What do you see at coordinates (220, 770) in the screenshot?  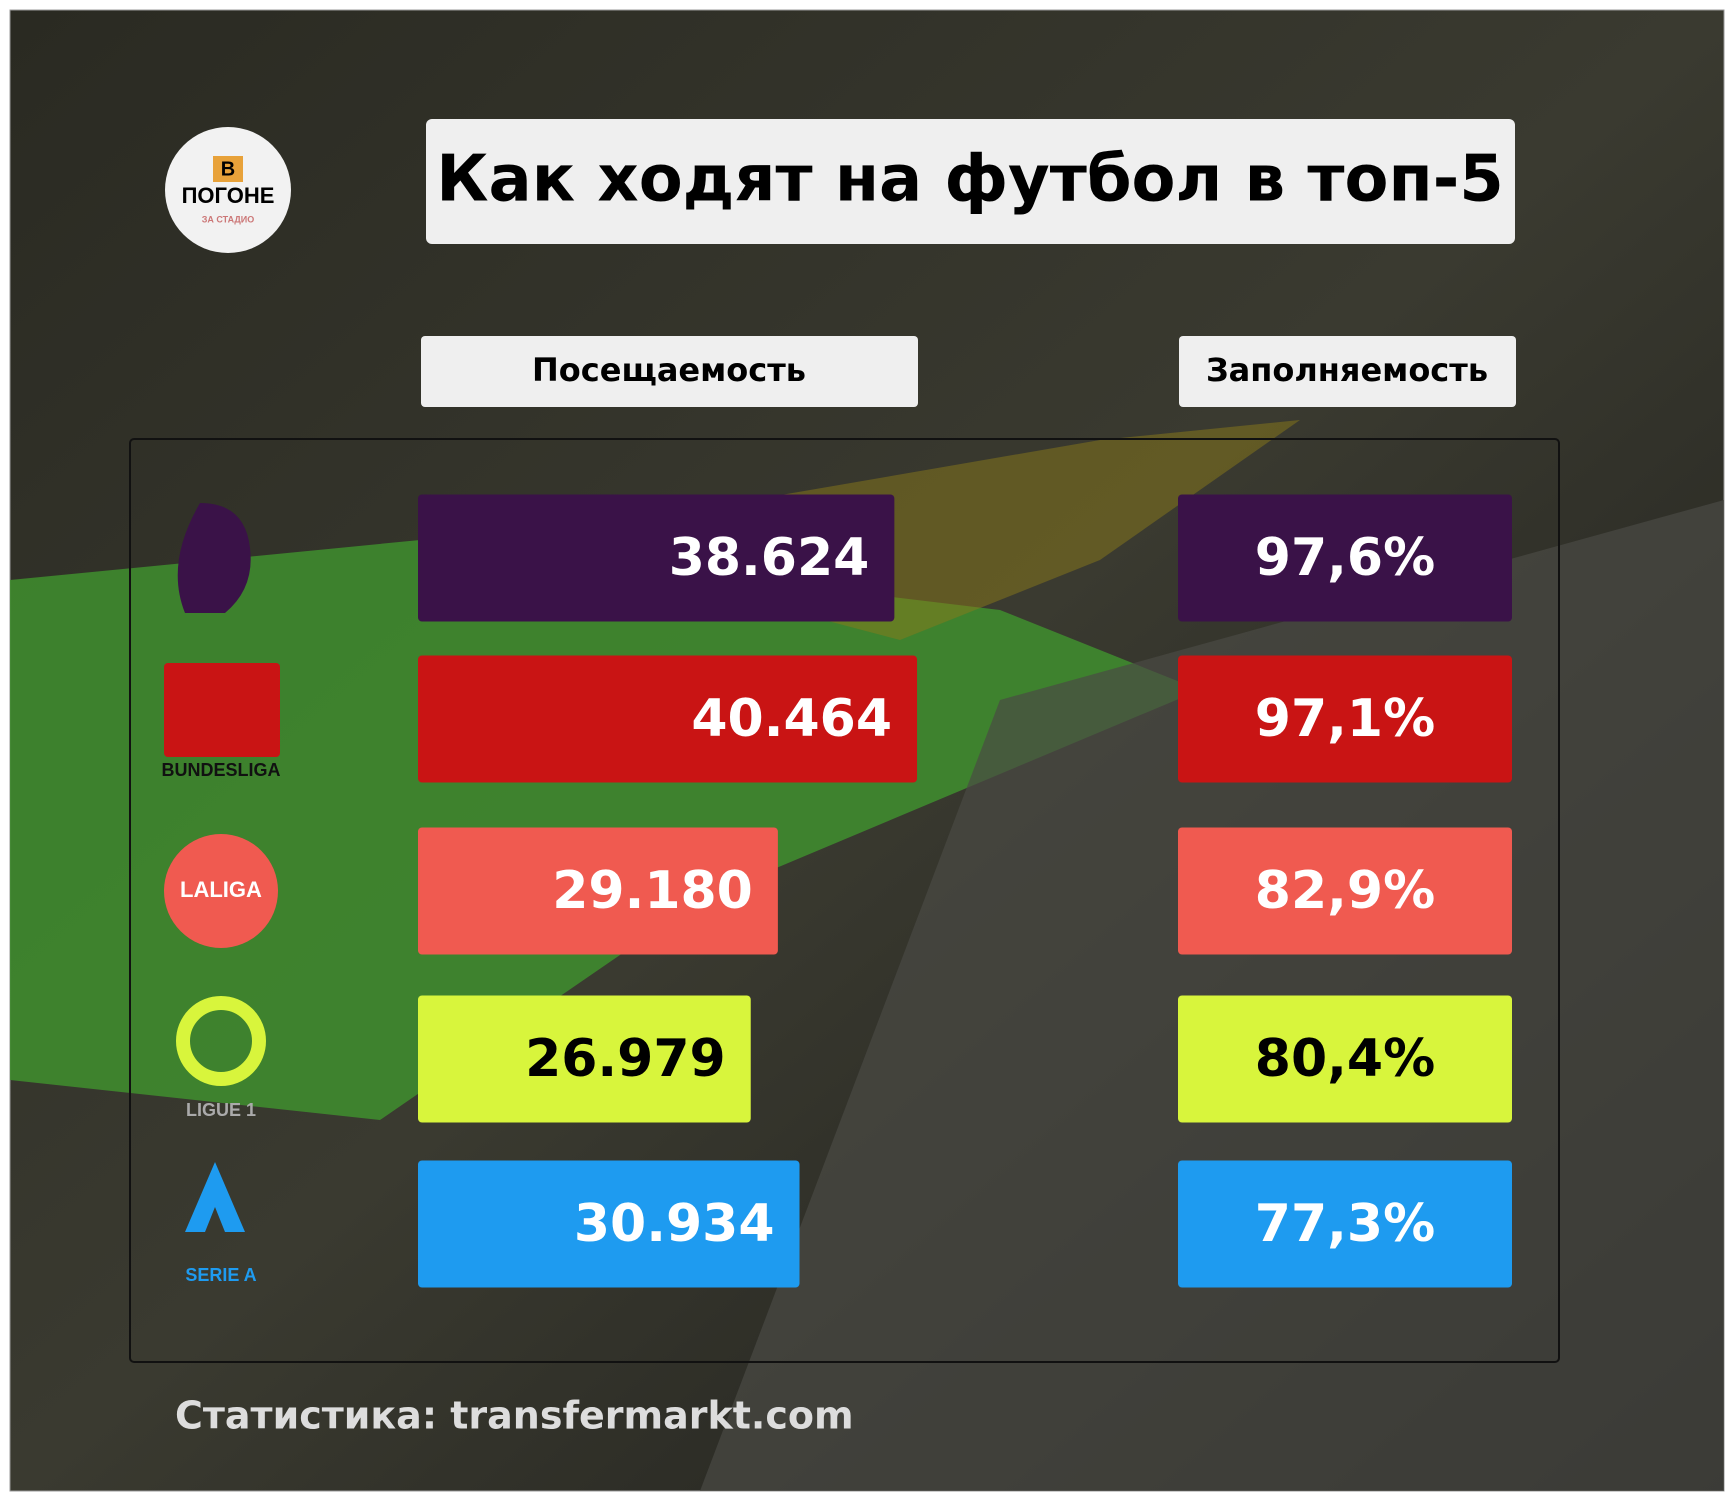 I see `category-label: BUNDESLIGA` at bounding box center [220, 770].